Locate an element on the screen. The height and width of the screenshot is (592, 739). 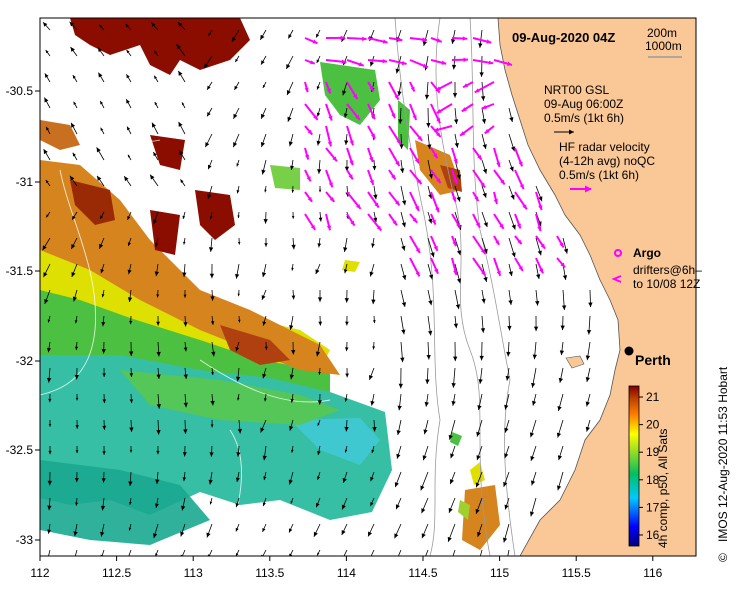
radar-legend-line-2: (4-12h avg) noQC is located at coordinates (607, 161).